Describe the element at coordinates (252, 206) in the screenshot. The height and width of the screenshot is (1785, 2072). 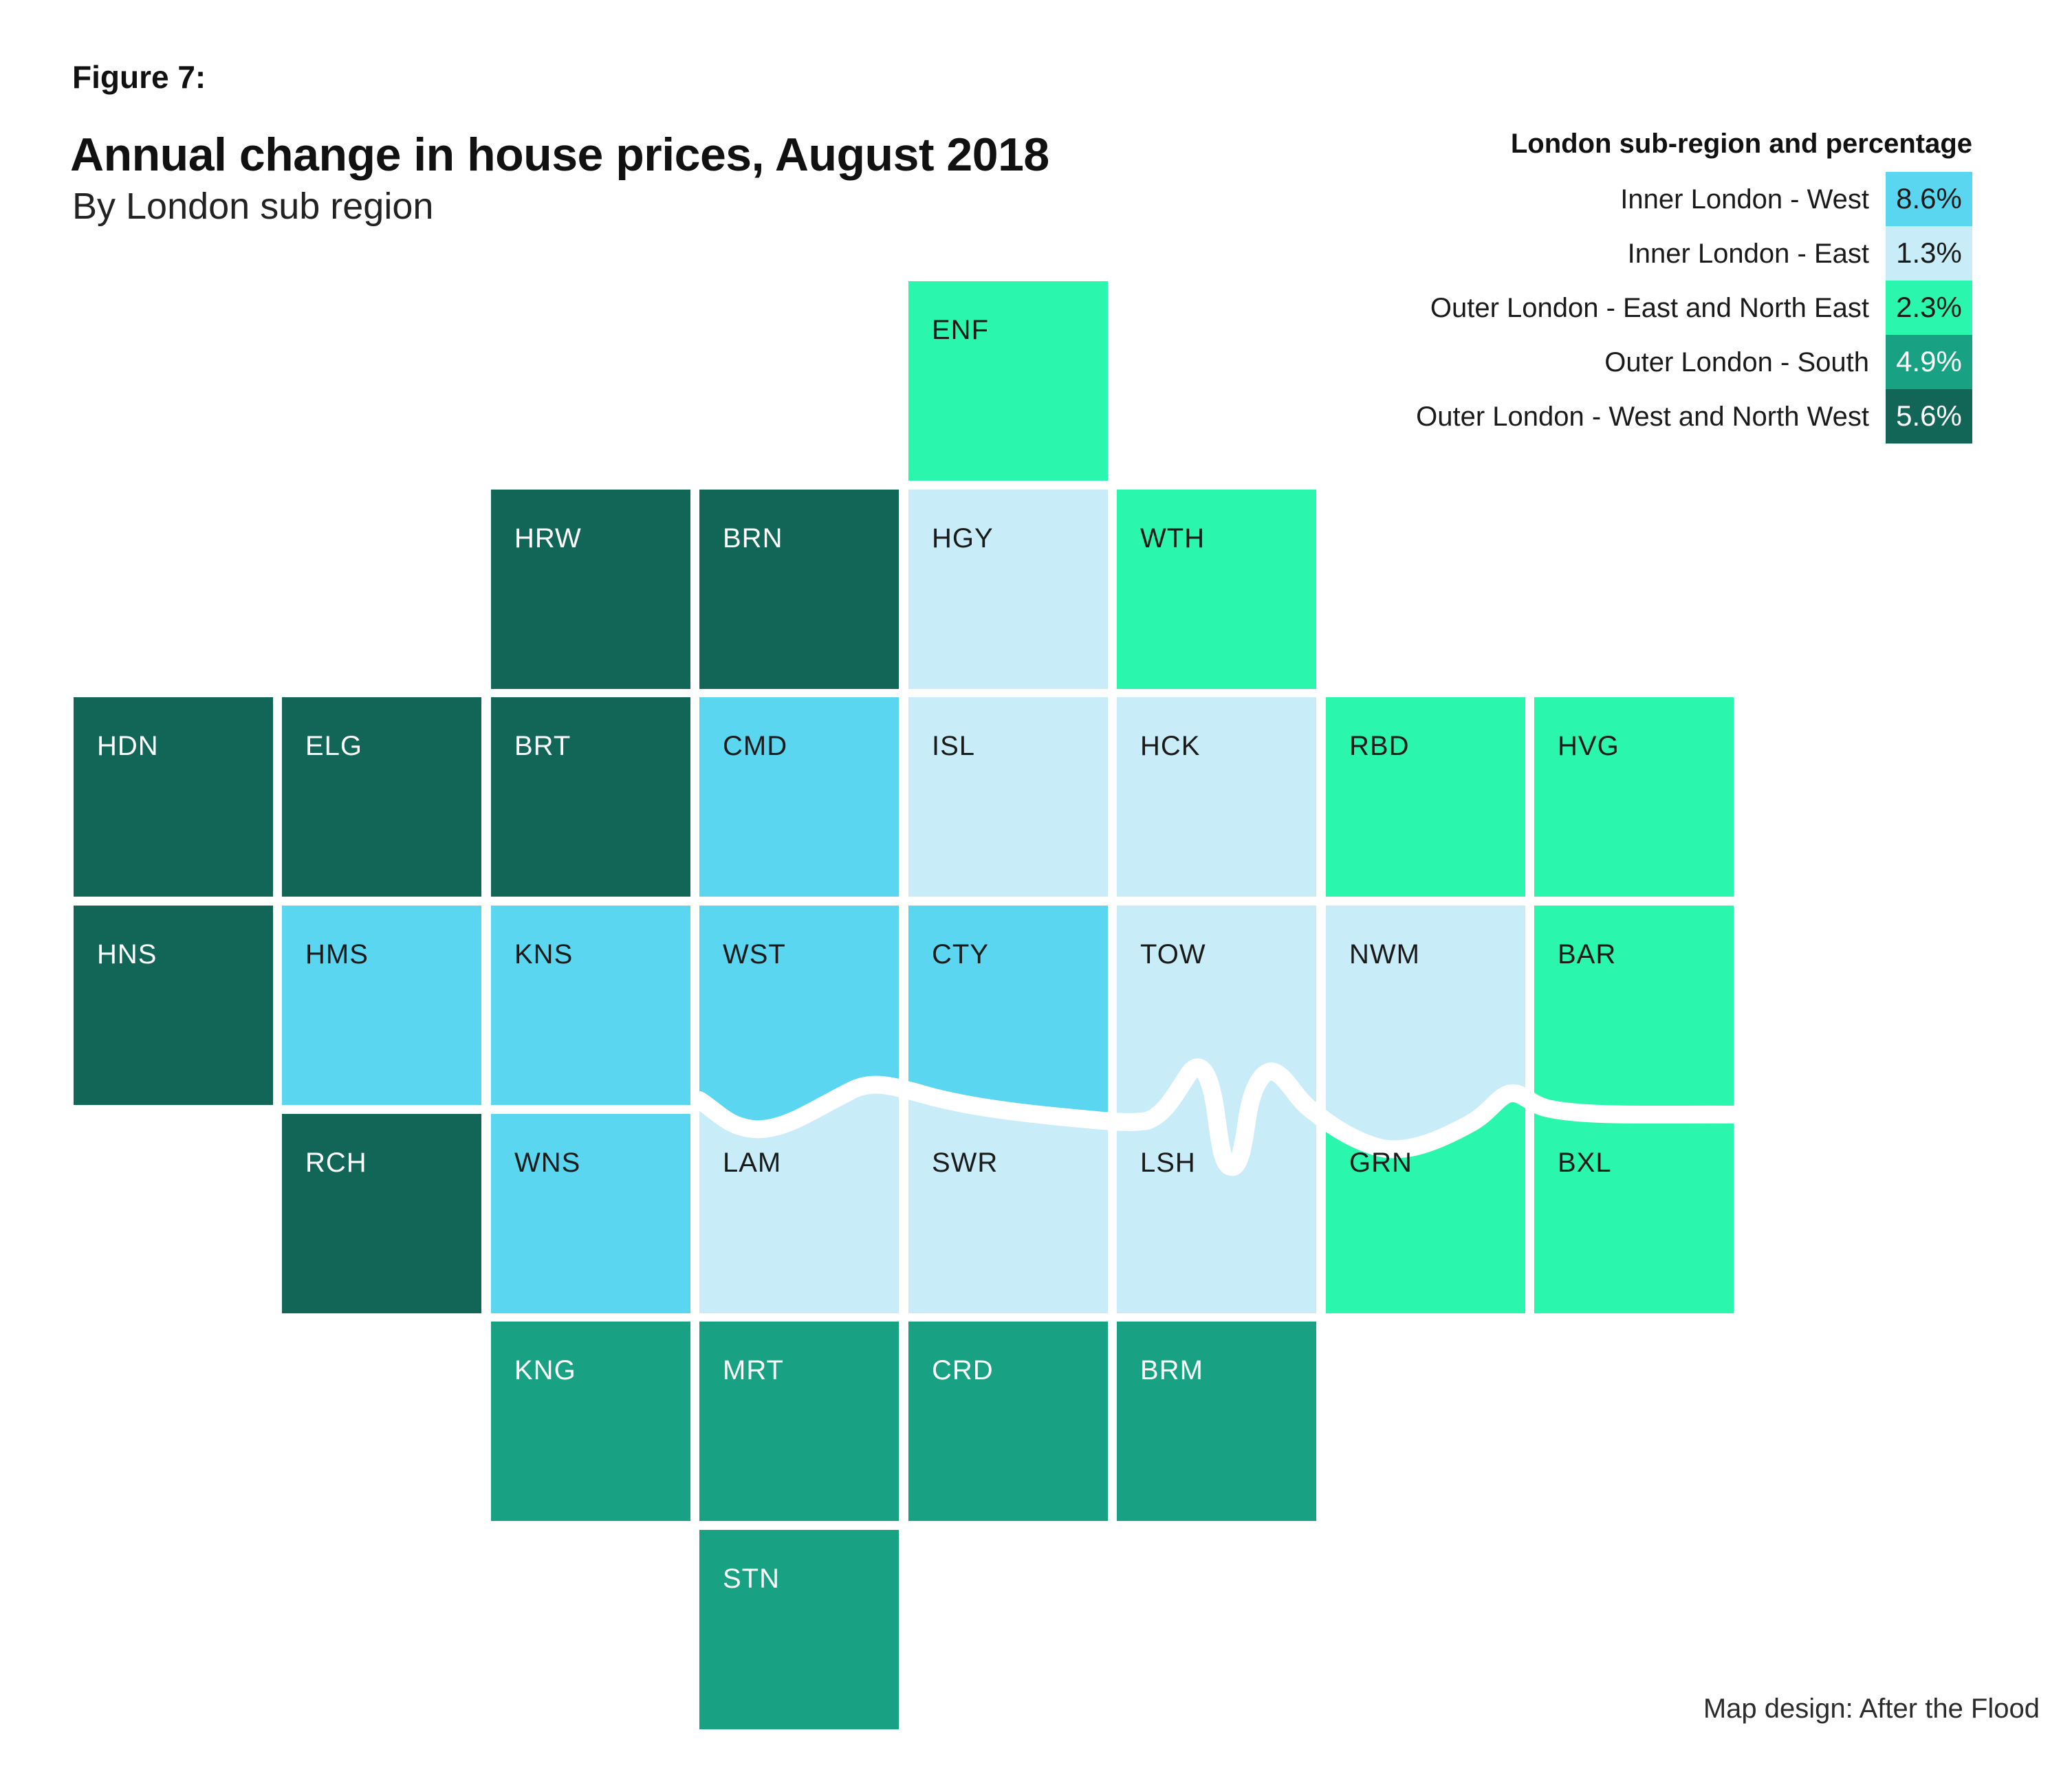
I see `figure-subtitle: By London sub region` at that location.